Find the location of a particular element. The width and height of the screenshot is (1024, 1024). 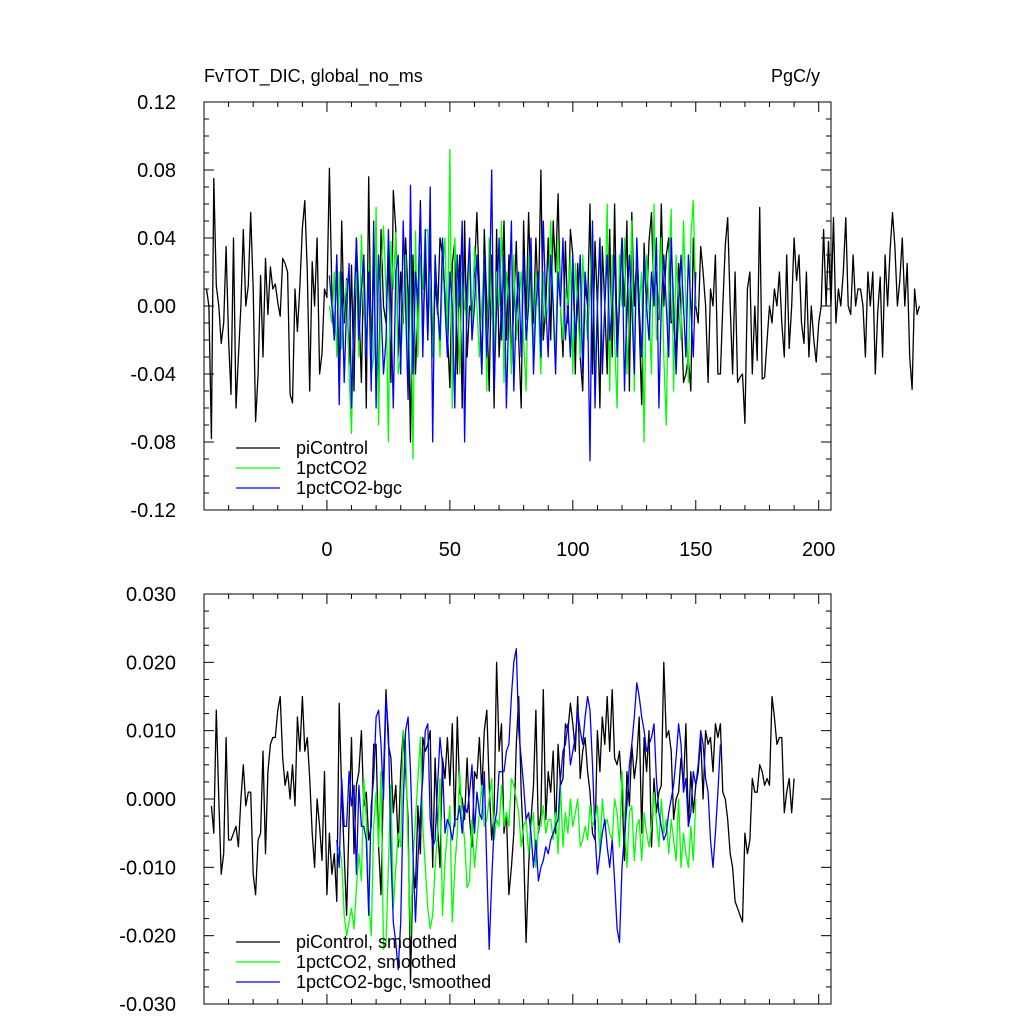

y-tick-label: 0.030 is located at coordinates (151, 595).